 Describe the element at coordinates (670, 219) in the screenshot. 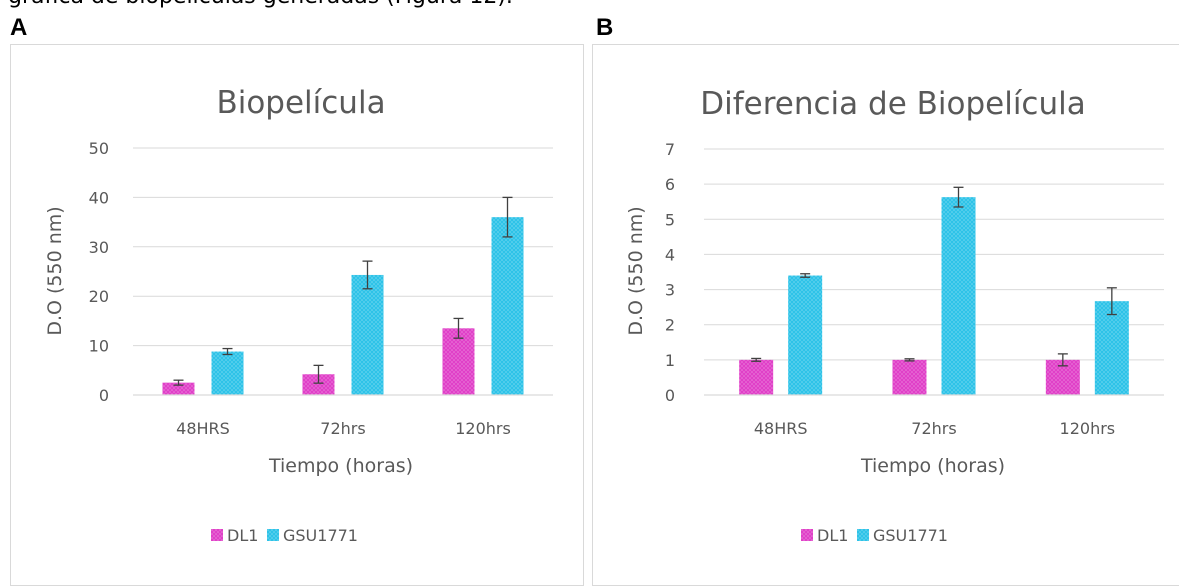

I see `y-tick-label: 5` at that location.